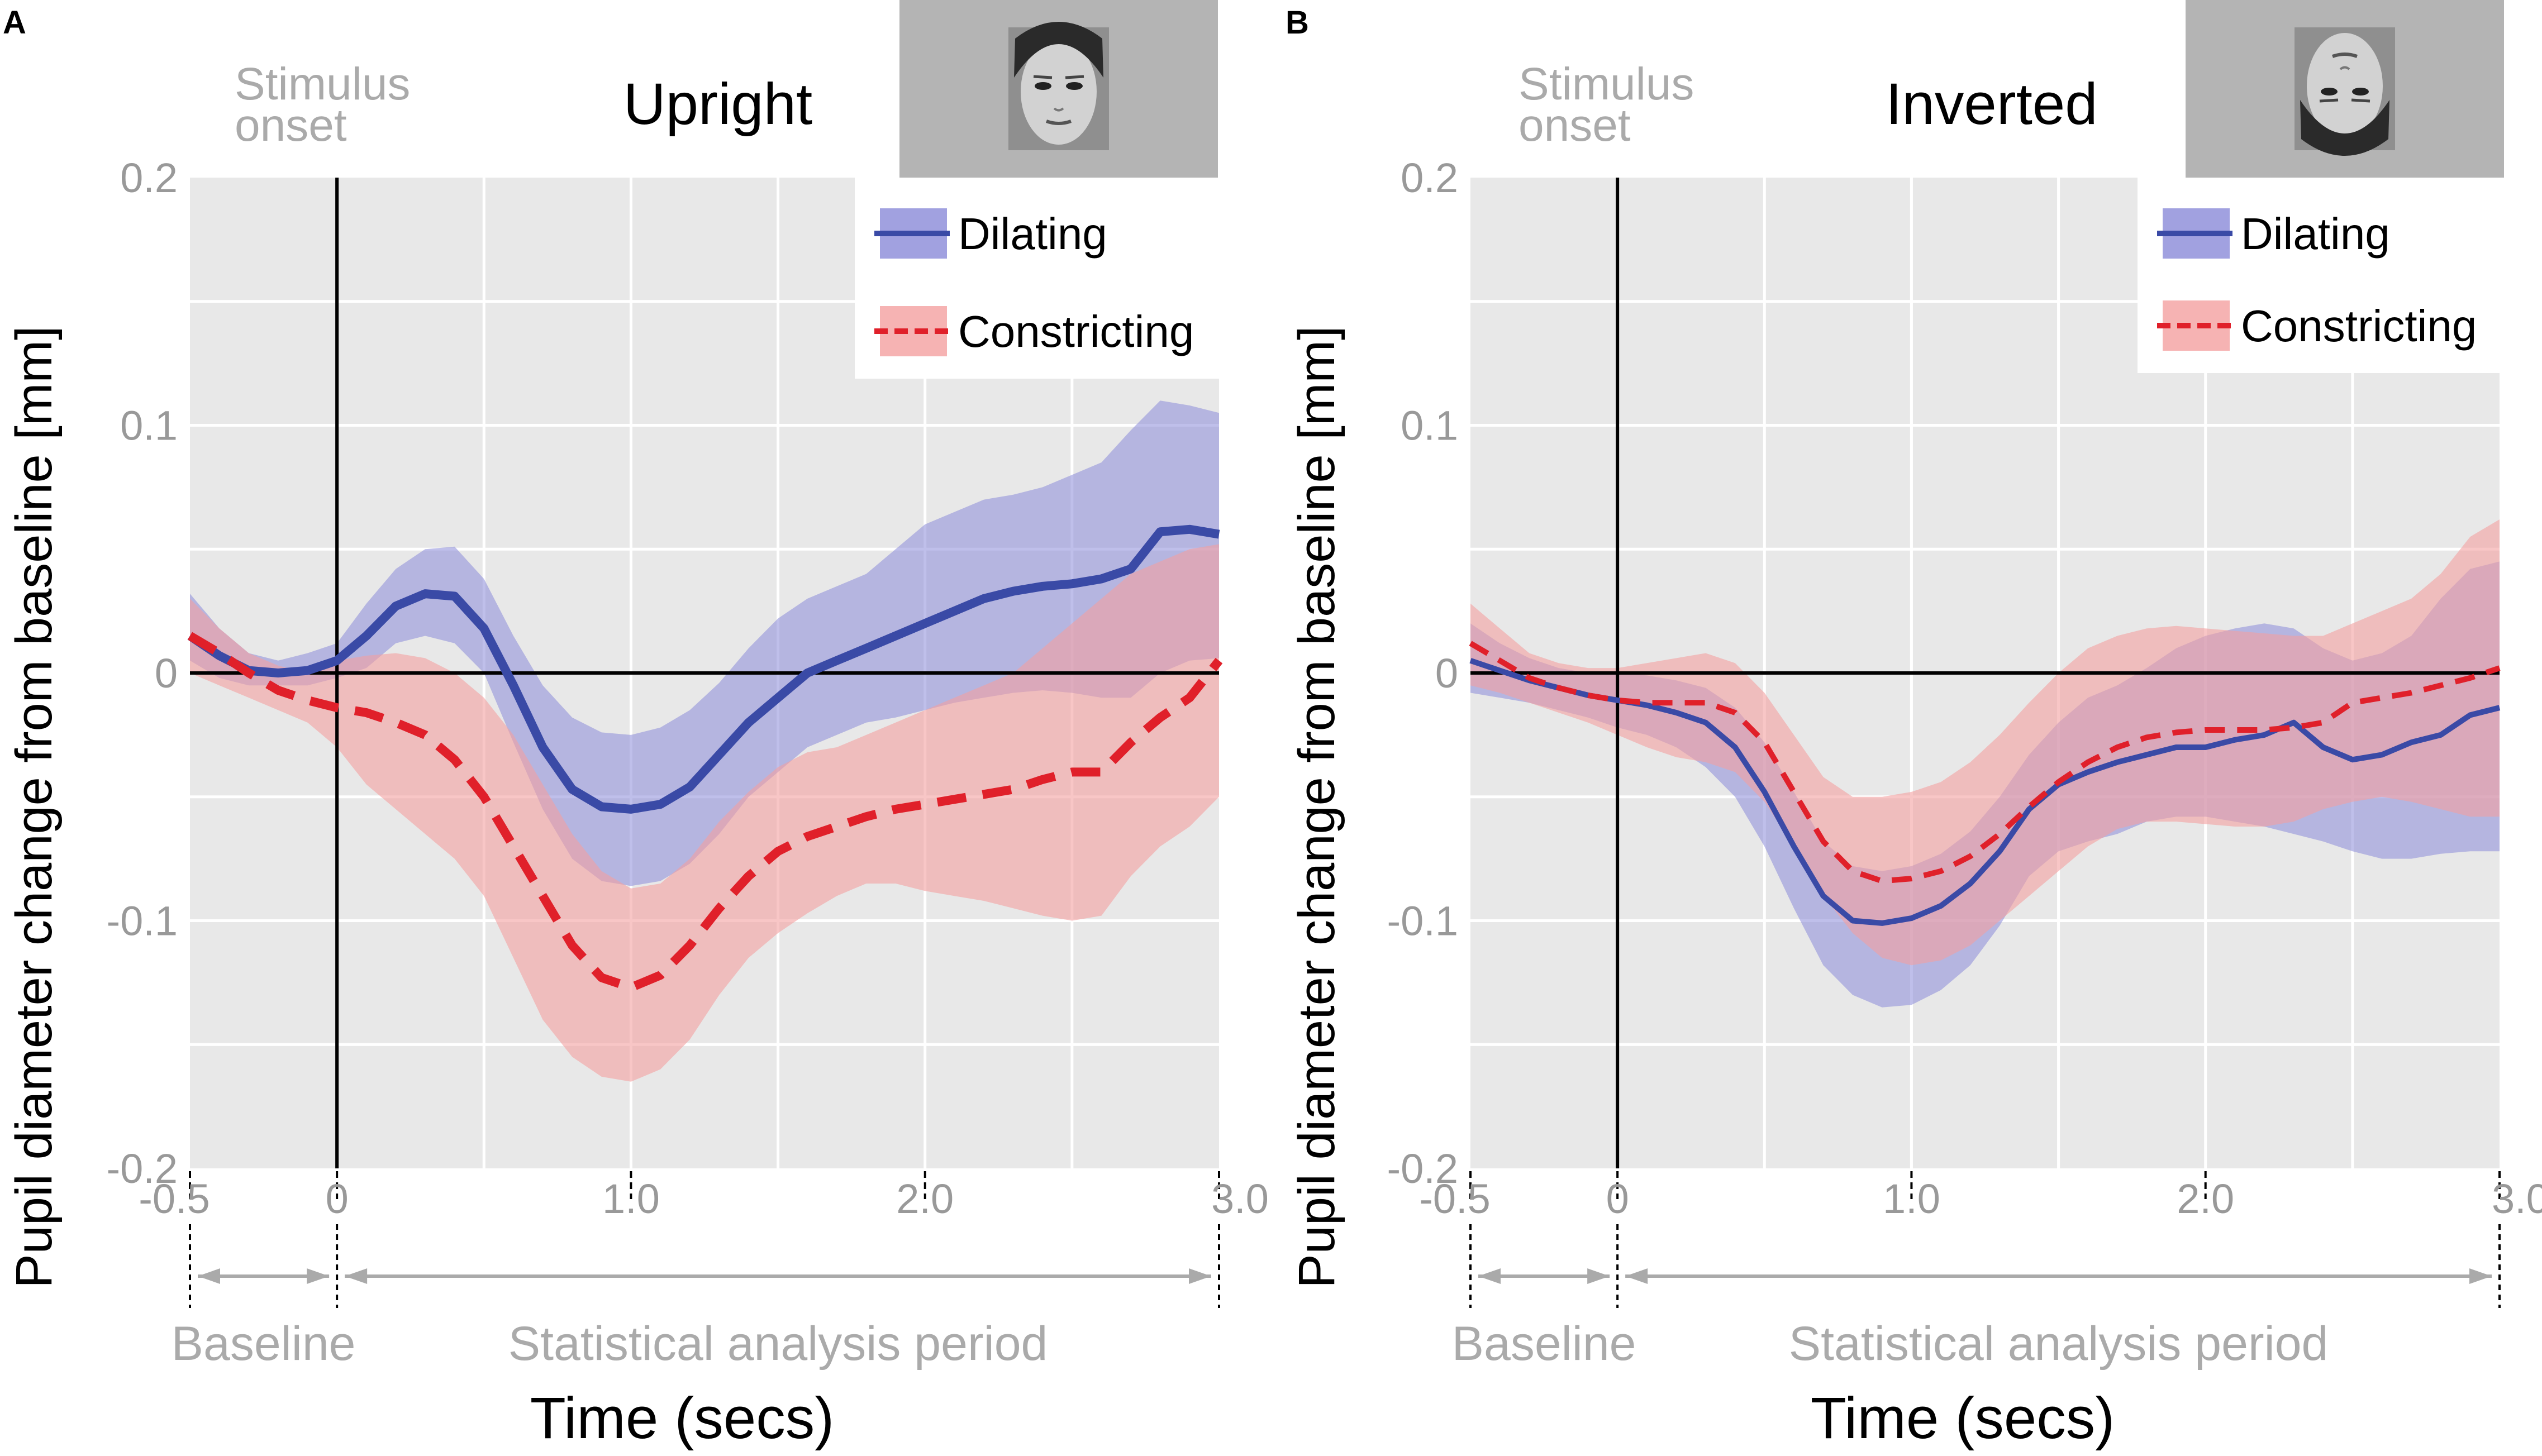 This screenshot has width=2542, height=1456. I want to click on condition-title: Upright, so click(717, 104).